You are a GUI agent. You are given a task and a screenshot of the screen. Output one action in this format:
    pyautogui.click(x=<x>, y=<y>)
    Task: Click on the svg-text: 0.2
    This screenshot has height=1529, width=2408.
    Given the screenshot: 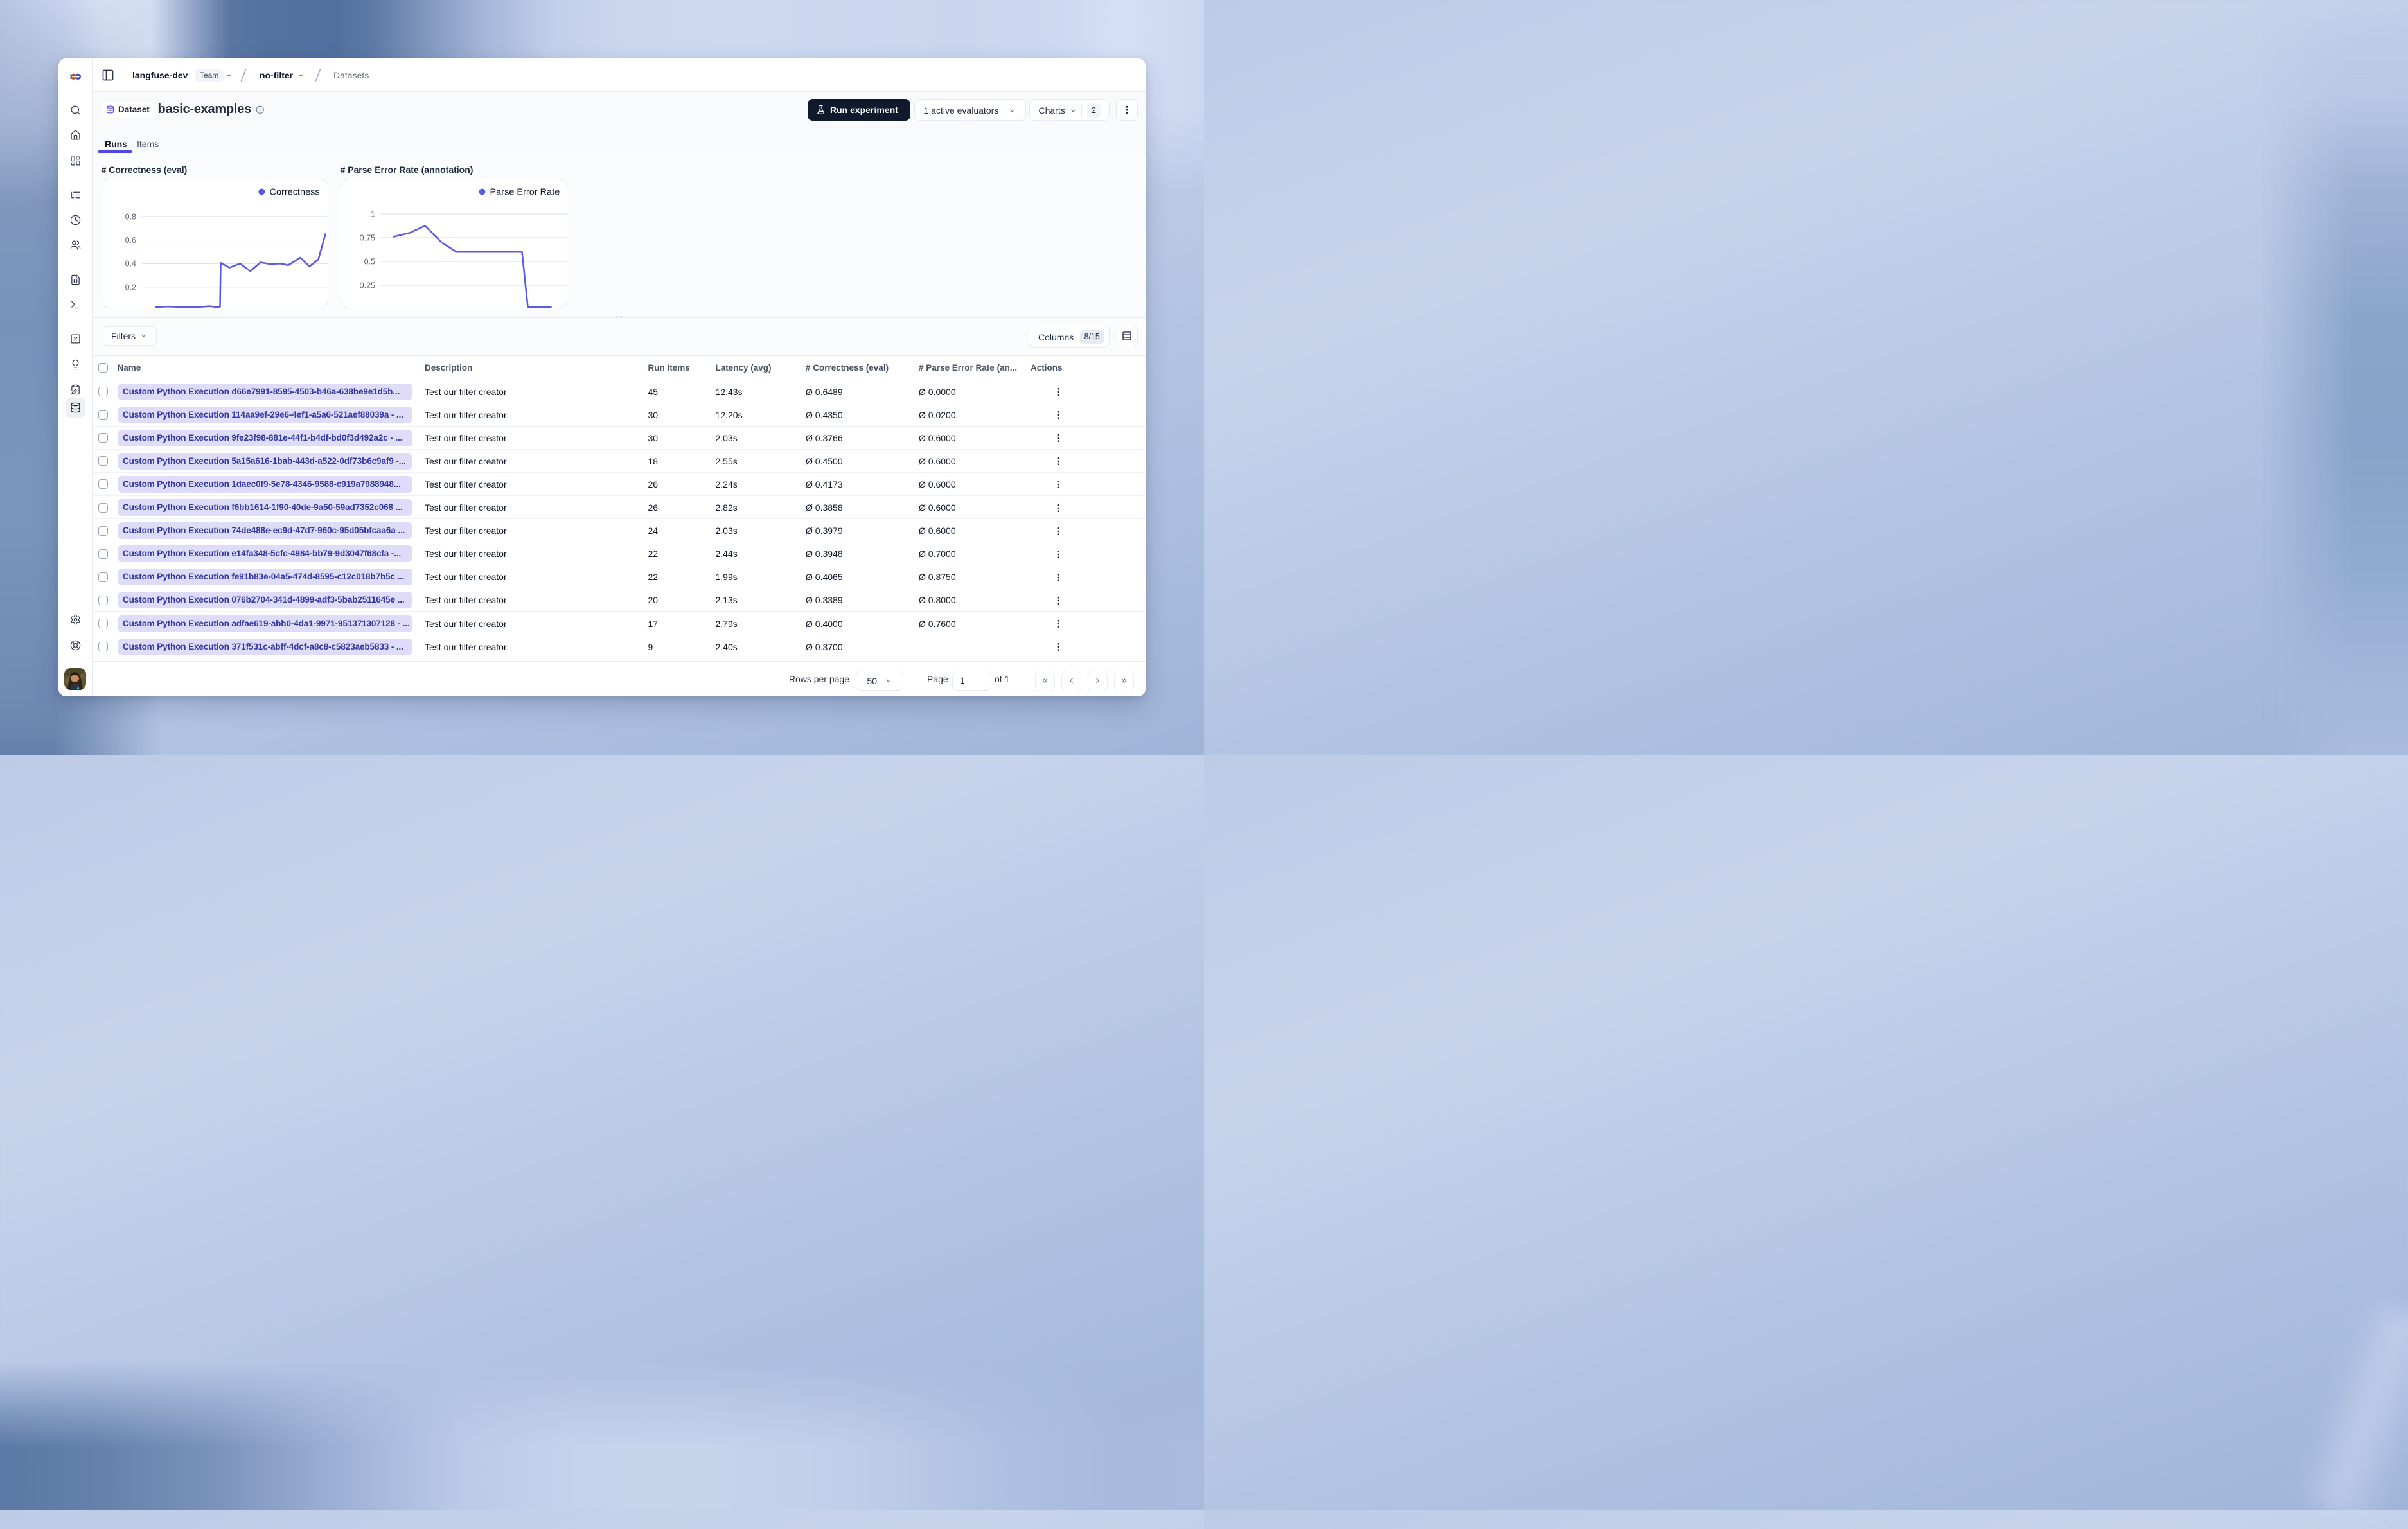 What is the action you would take?
    pyautogui.click(x=130, y=288)
    